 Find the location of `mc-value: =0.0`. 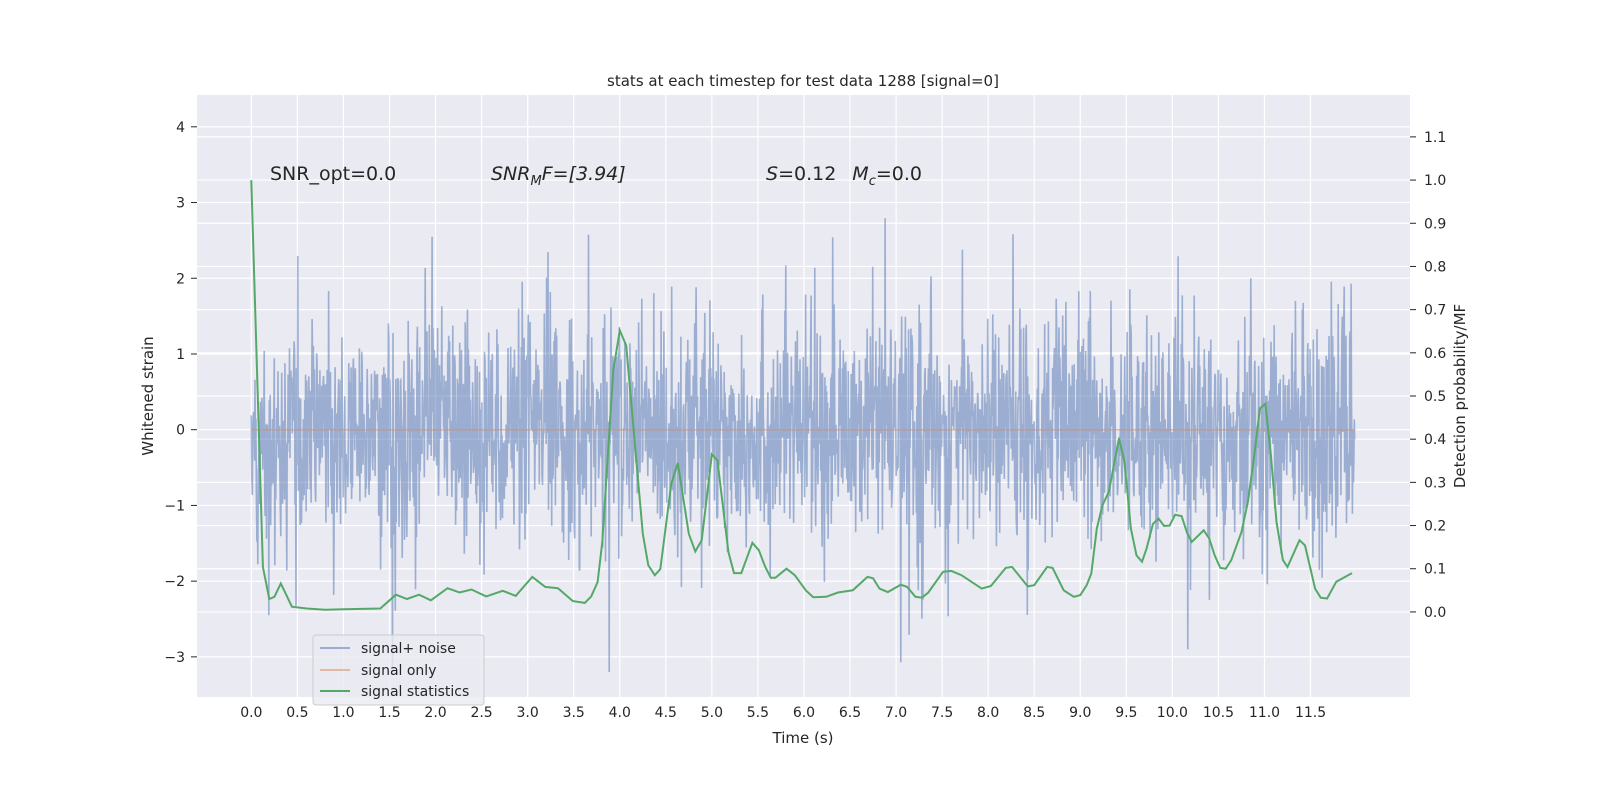

mc-value: =0.0 is located at coordinates (899, 174).